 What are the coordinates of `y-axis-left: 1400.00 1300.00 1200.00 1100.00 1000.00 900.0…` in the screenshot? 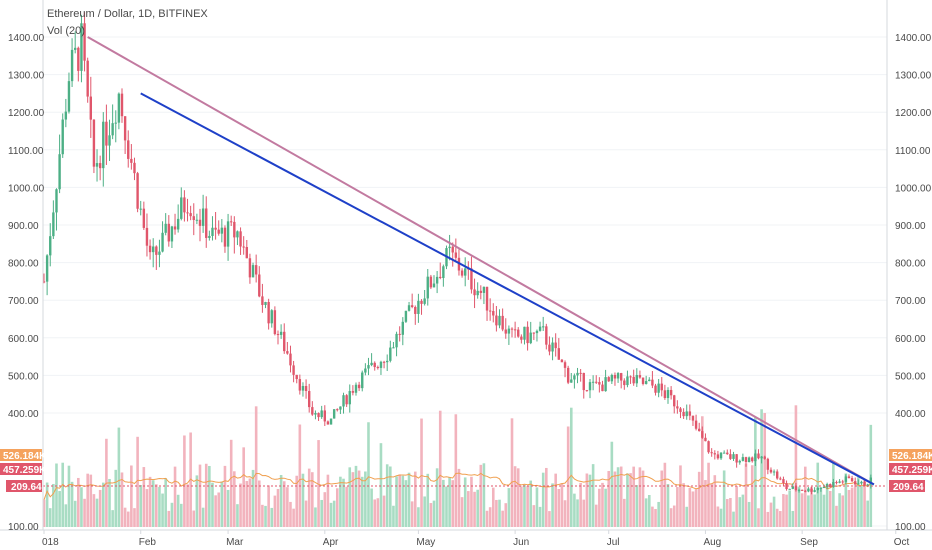 It's located at (26, 283).